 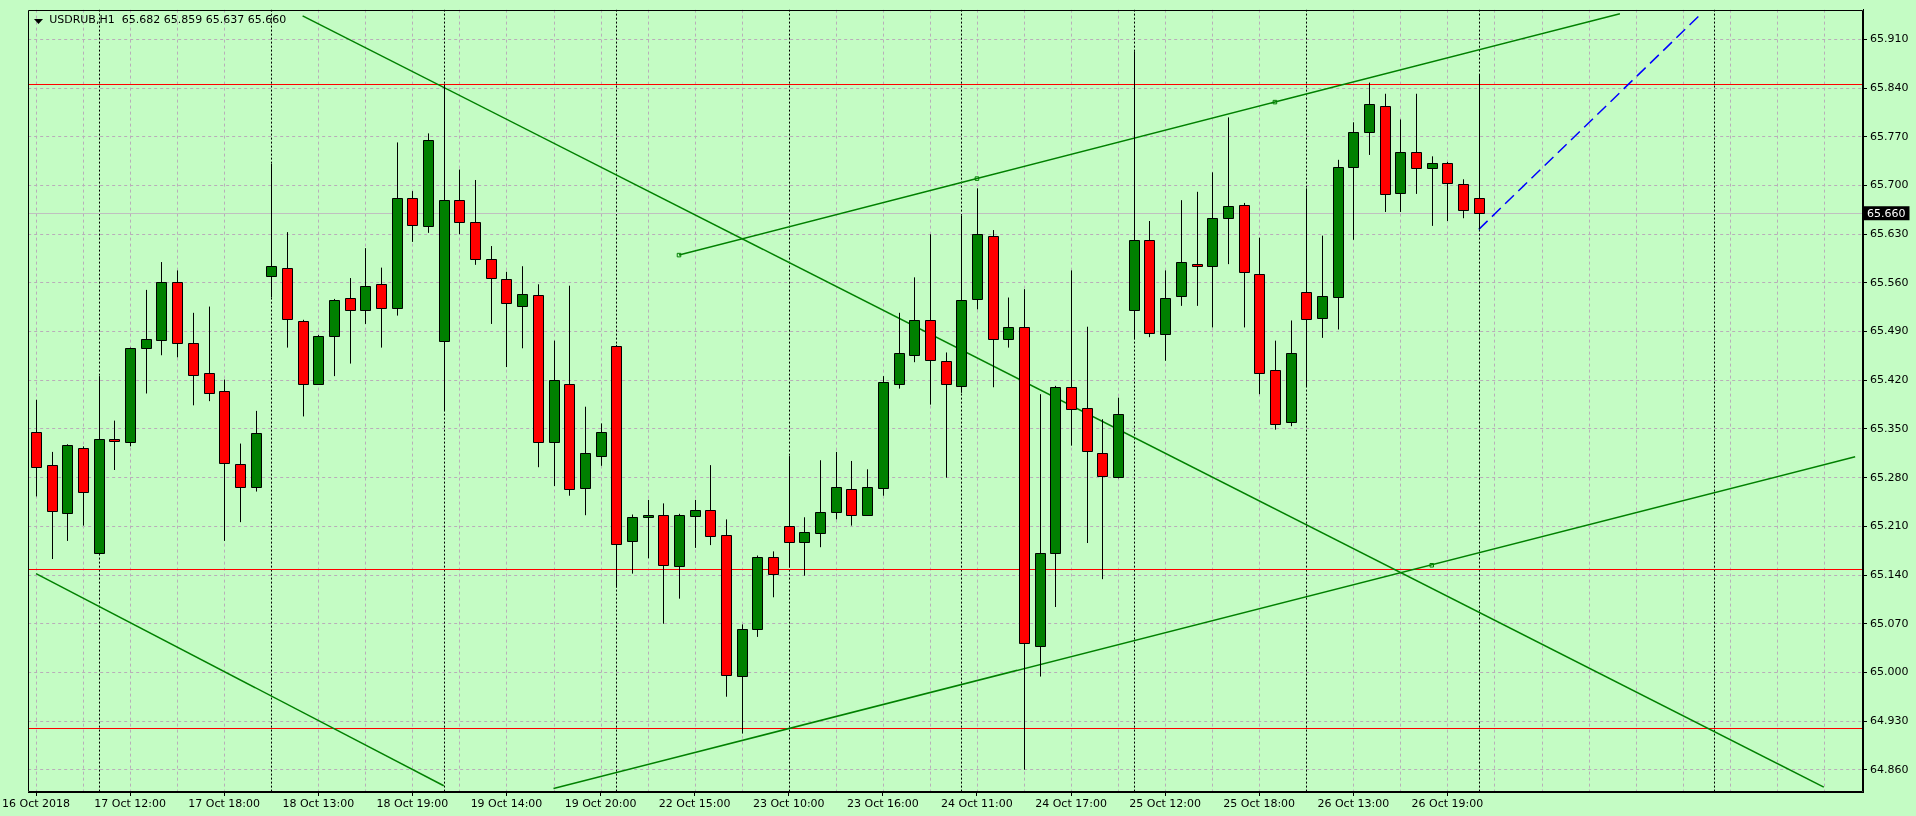 What do you see at coordinates (1259, 804) in the screenshot?
I see `x-tick-label: 25 Oct 18:00` at bounding box center [1259, 804].